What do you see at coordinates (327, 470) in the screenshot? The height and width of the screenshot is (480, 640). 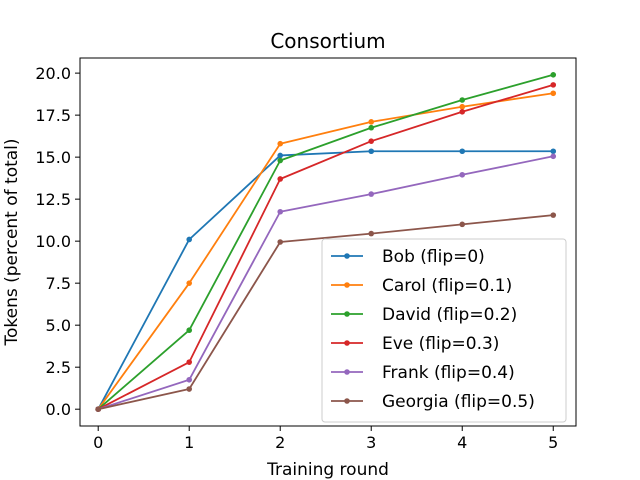 I see `x-axis-label: Training round` at bounding box center [327, 470].